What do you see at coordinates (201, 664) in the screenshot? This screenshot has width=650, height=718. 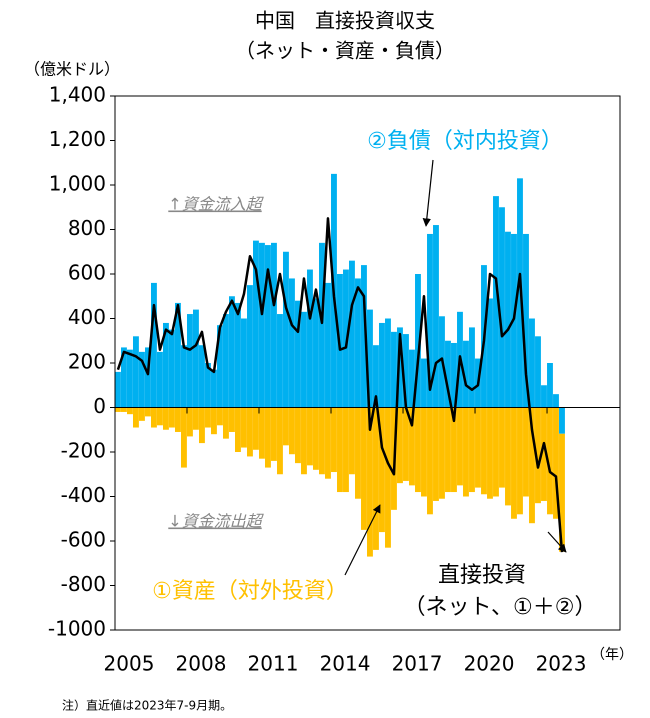 I see `x-tick-label: 2008` at bounding box center [201, 664].